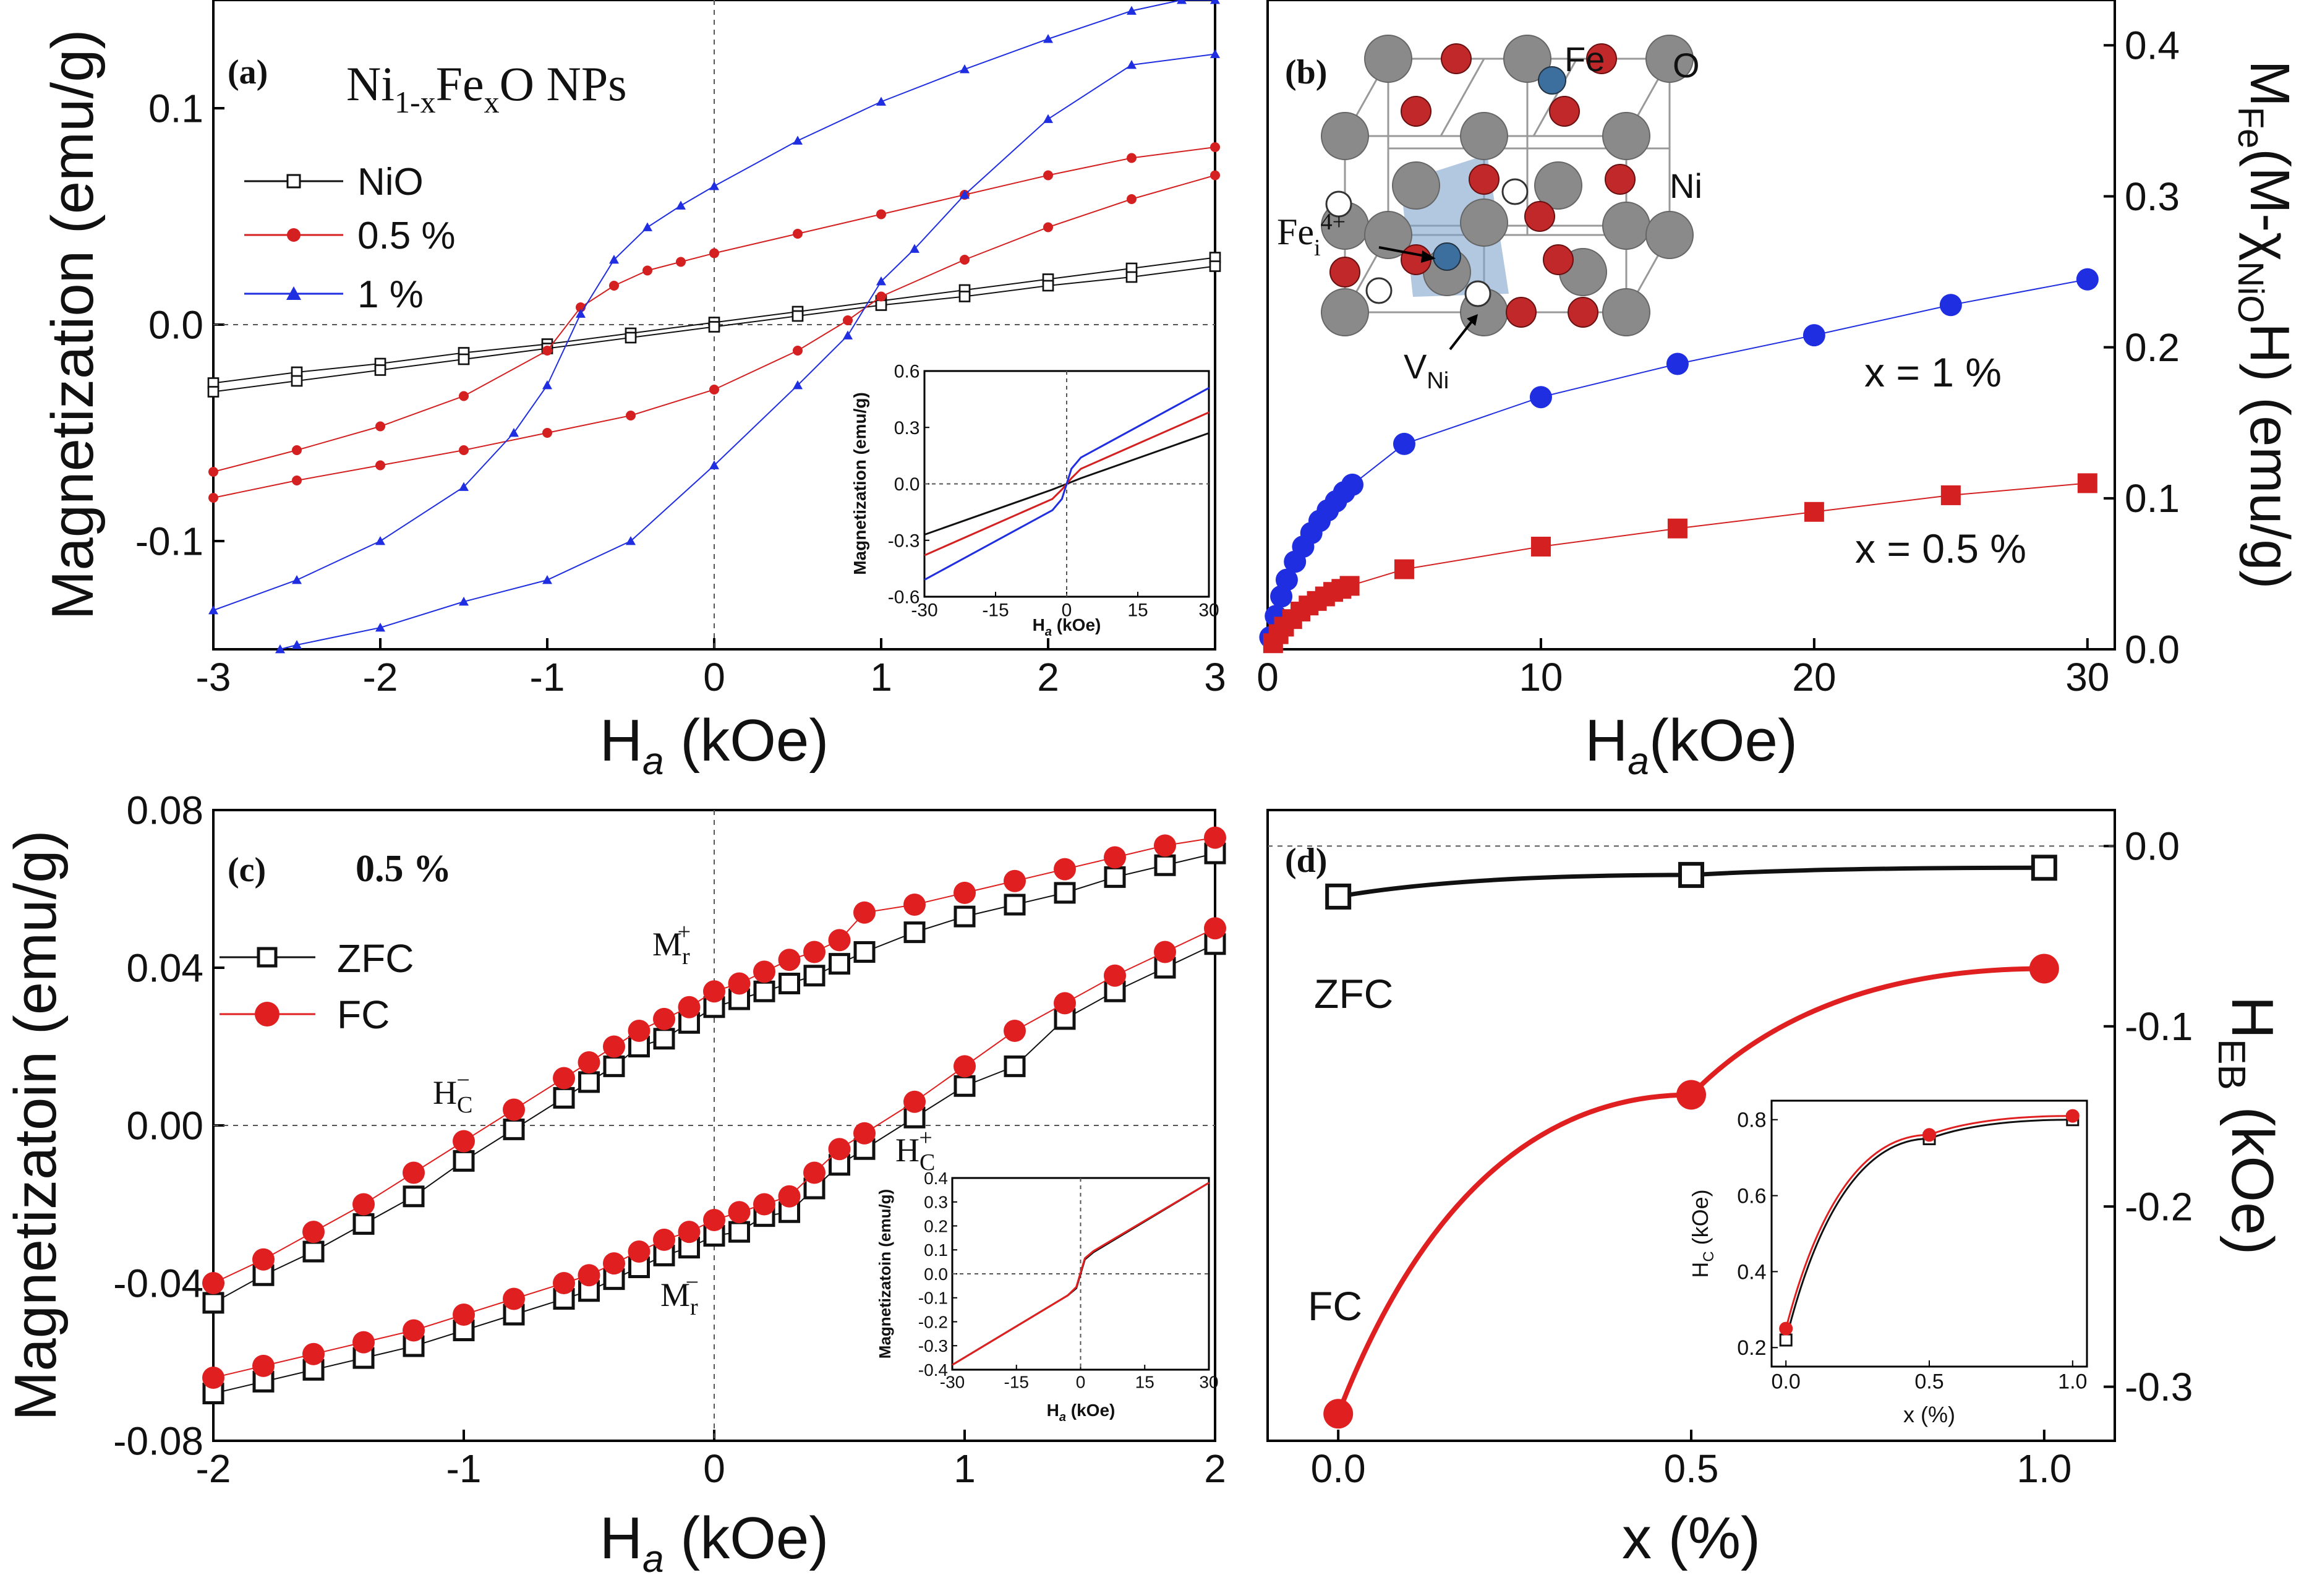 This screenshot has width=2304, height=1596. I want to click on inset-data-point, so click(2072, 1116).